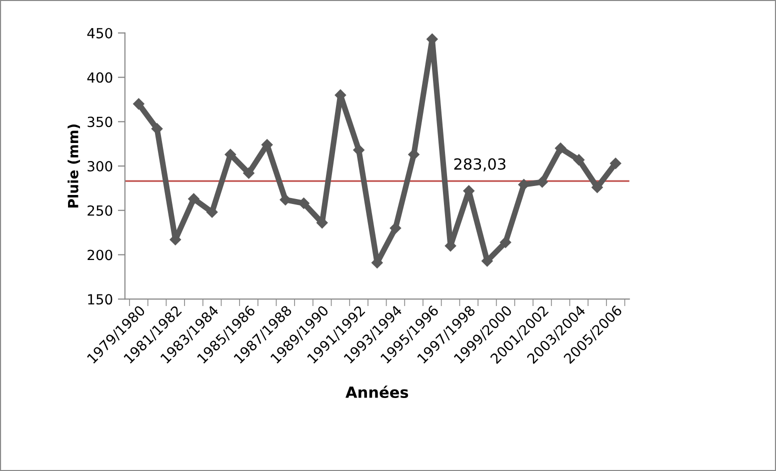 This screenshot has height=471, width=776. Describe the element at coordinates (100, 210) in the screenshot. I see `y-tick-label: 250` at that location.